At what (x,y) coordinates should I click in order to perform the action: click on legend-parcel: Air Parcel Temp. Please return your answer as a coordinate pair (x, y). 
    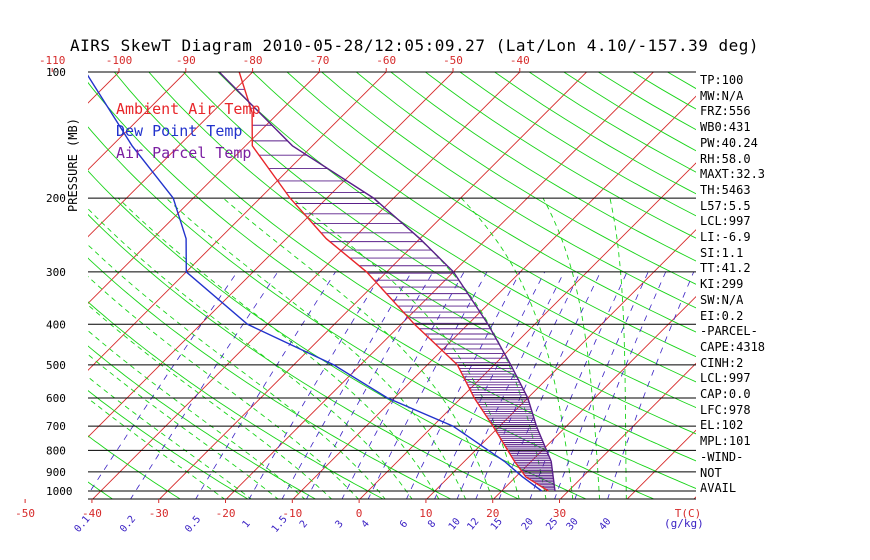
    Looking at the image, I should click on (184, 153).